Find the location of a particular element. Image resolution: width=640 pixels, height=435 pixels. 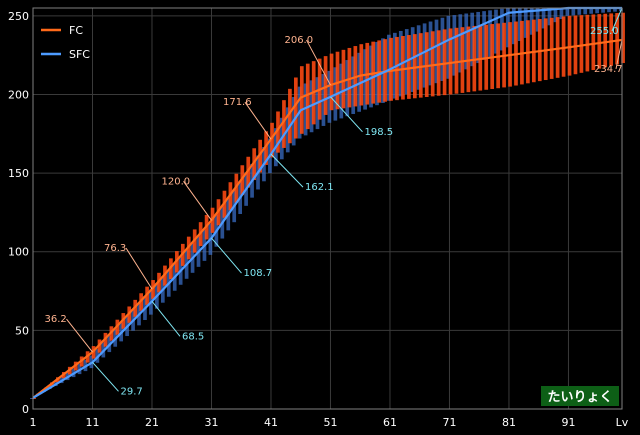

annotation-label-sfc: 198.5 is located at coordinates (378, 132).